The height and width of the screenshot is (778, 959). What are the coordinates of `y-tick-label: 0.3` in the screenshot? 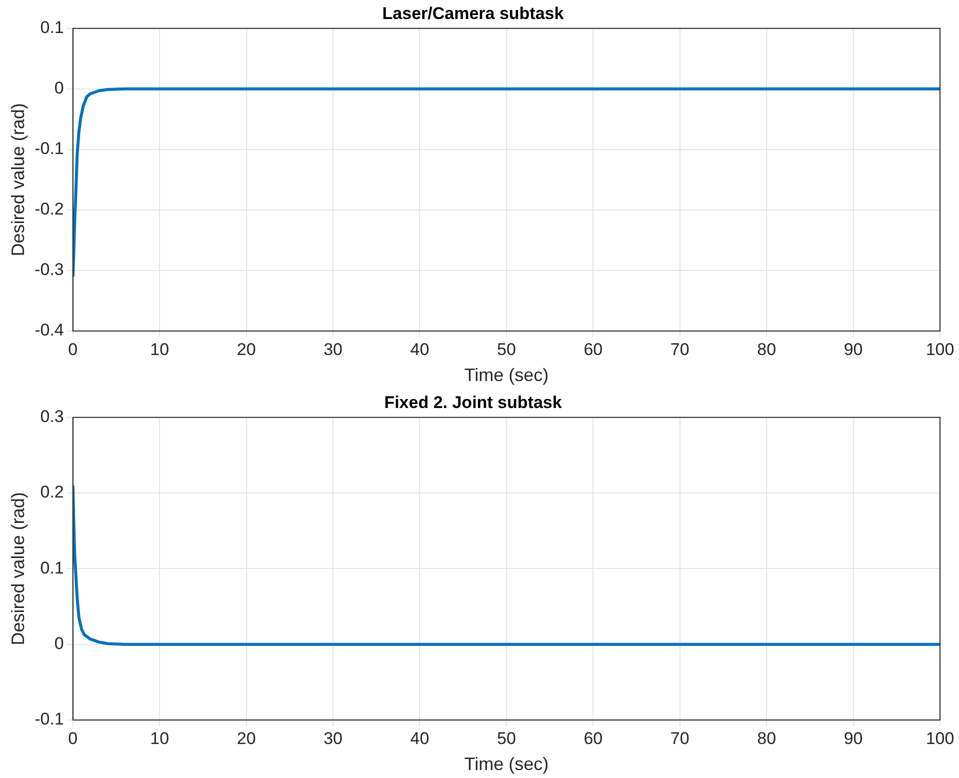 It's located at (52, 416).